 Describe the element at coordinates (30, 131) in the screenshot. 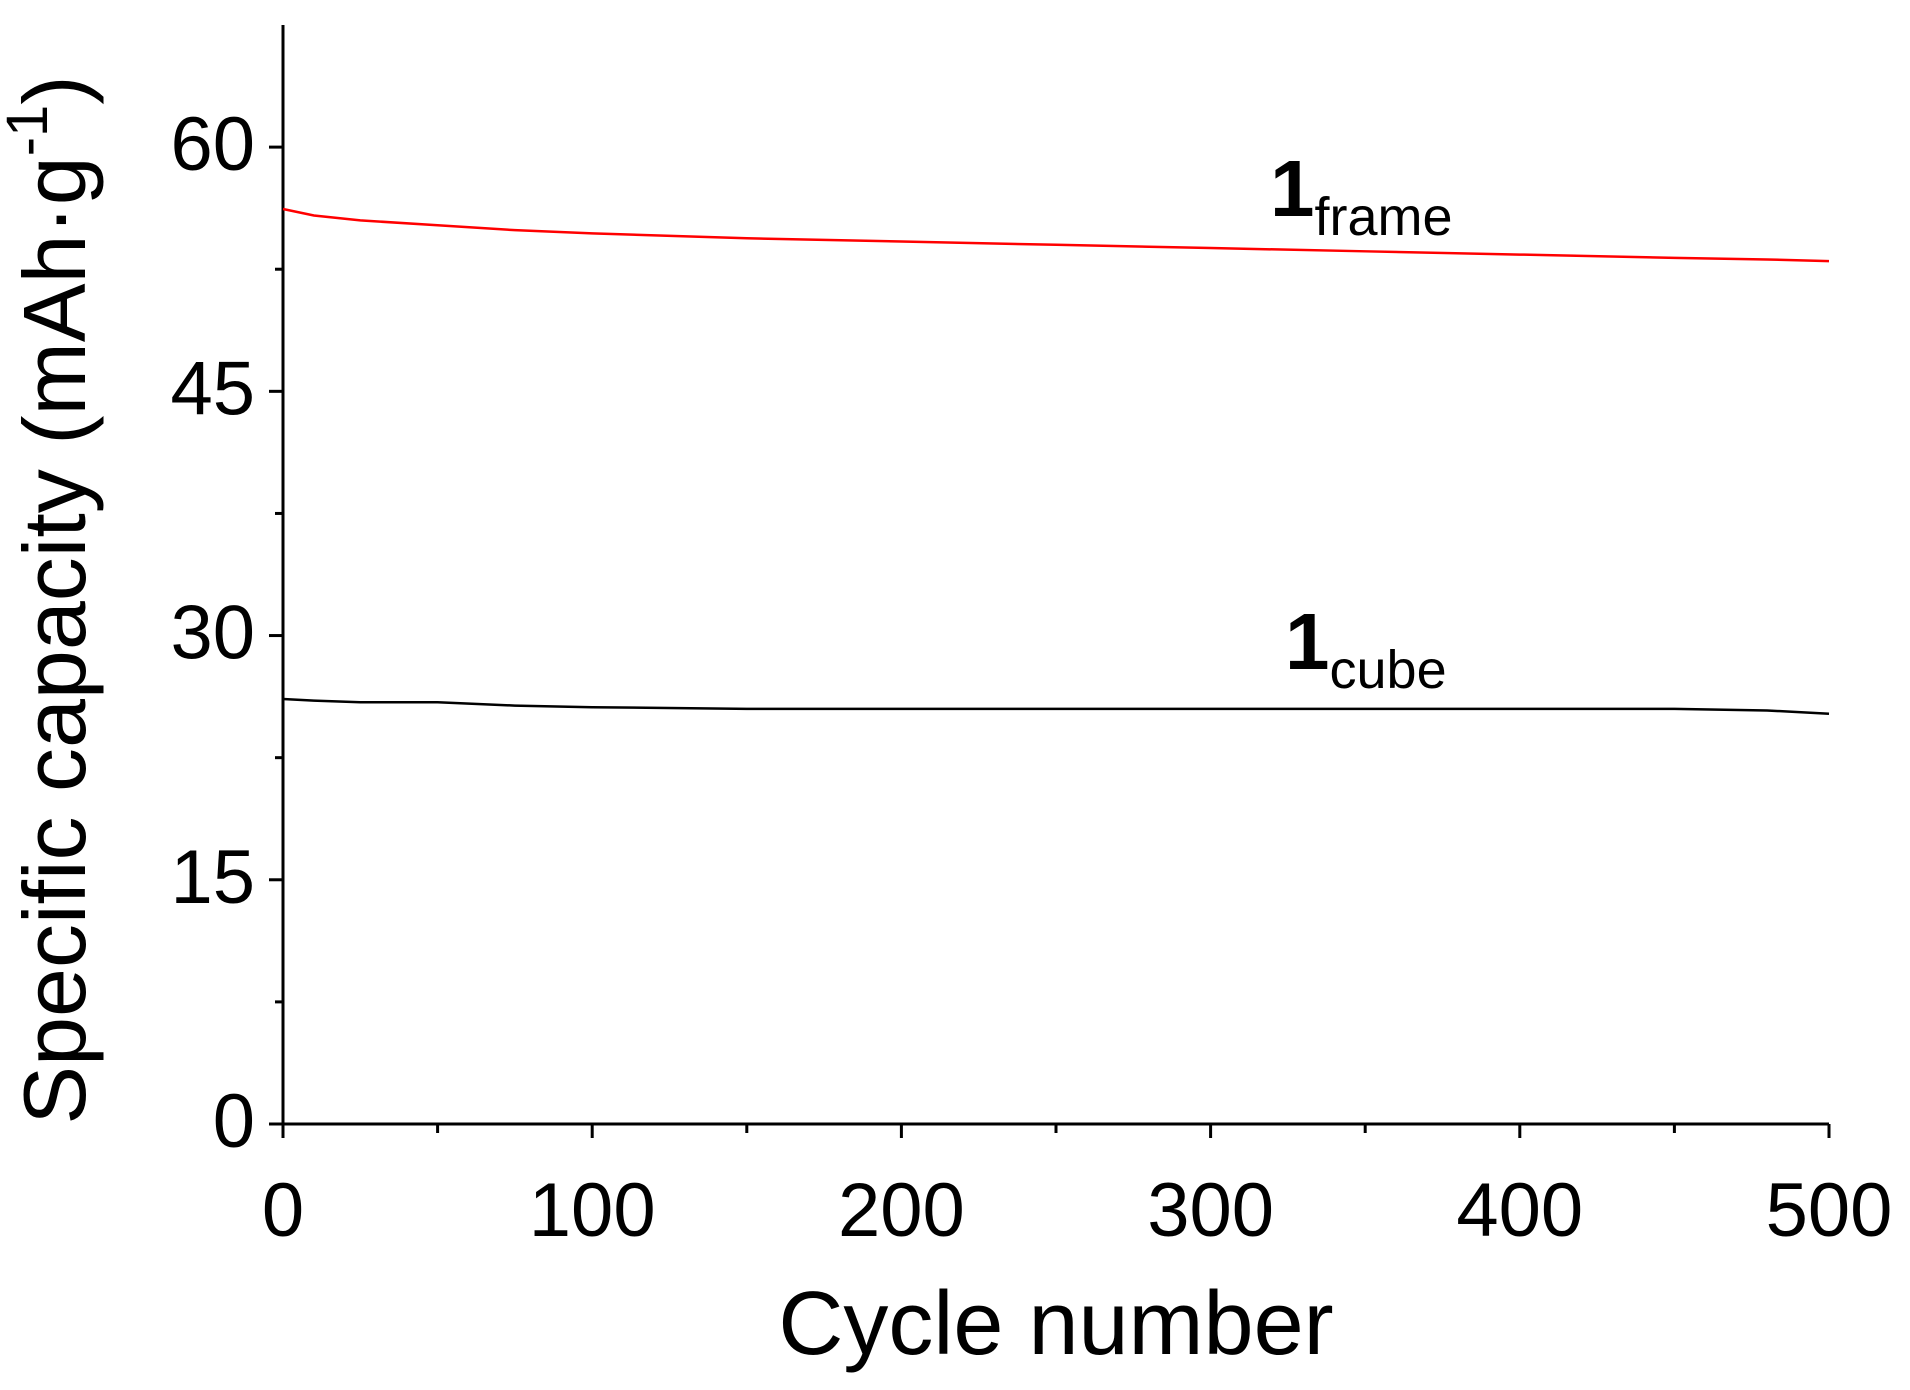

I see `y-axis-title-sup: -1` at that location.